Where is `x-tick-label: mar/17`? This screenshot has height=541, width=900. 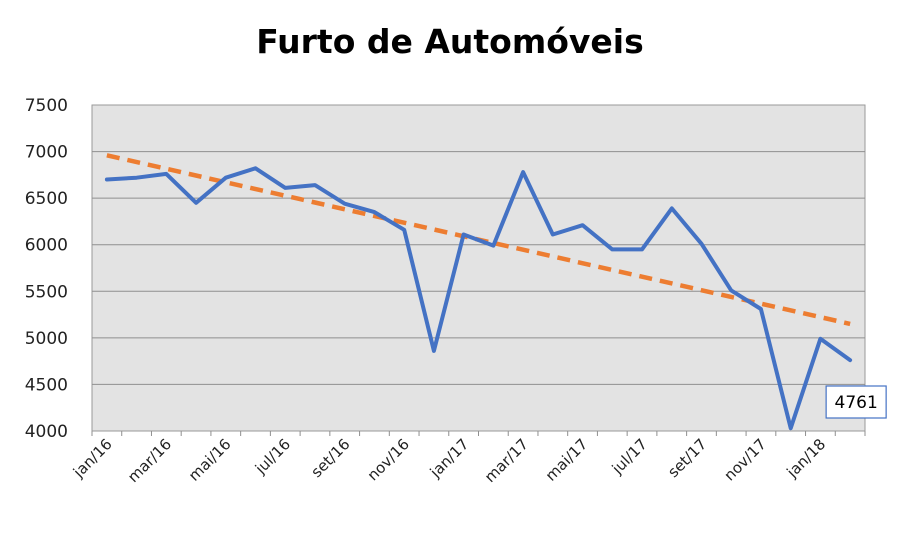
x-tick-label: mar/17 is located at coordinates (506, 460).